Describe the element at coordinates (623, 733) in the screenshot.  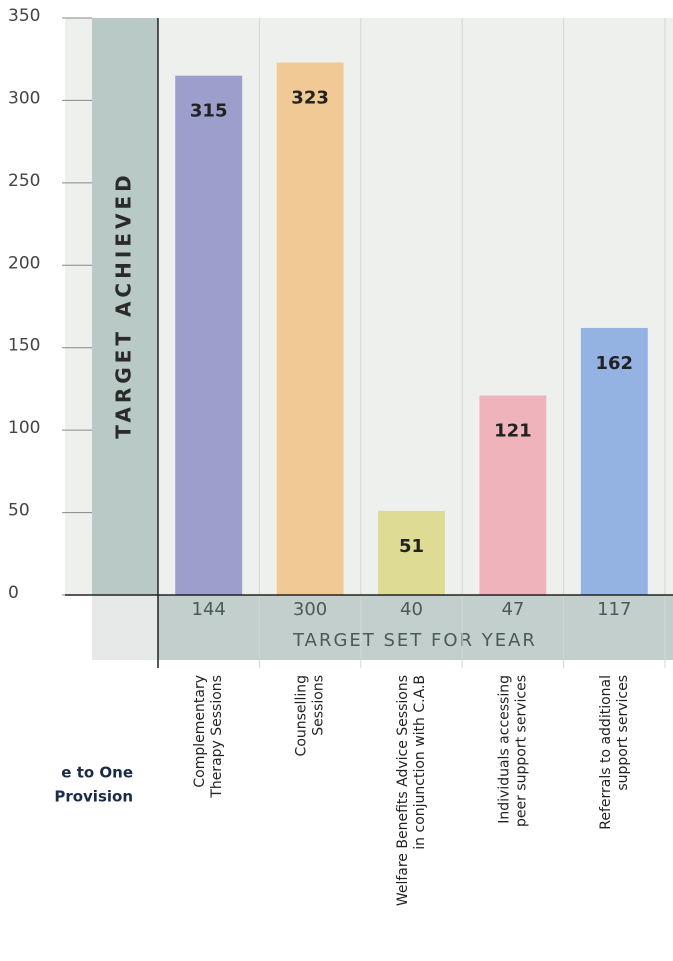
I see `category-label: support services` at that location.